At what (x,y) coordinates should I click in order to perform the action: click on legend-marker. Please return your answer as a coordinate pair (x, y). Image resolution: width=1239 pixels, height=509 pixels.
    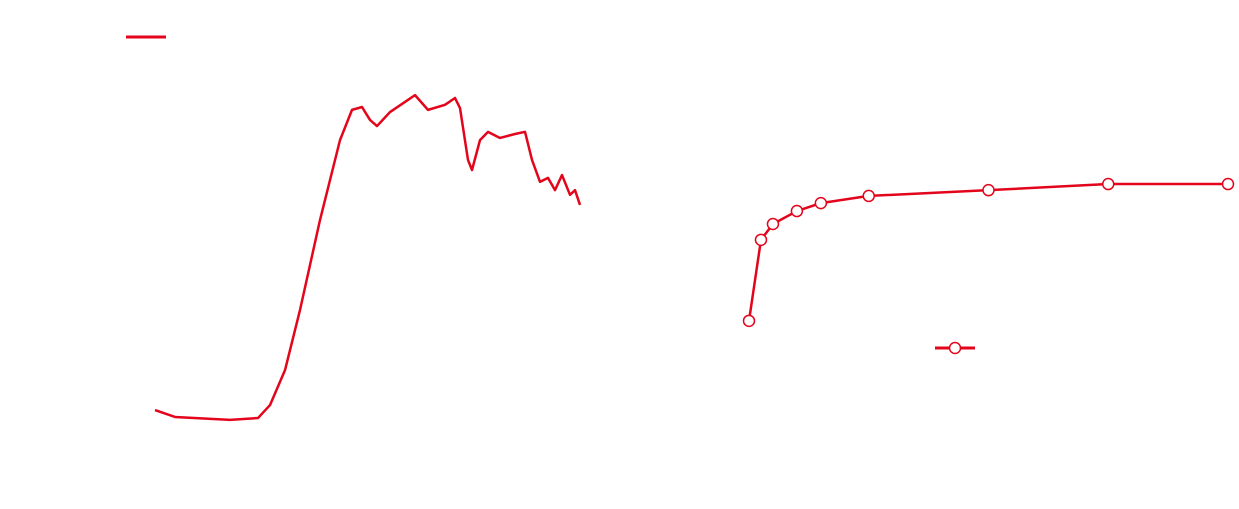
    Looking at the image, I should click on (955, 348).